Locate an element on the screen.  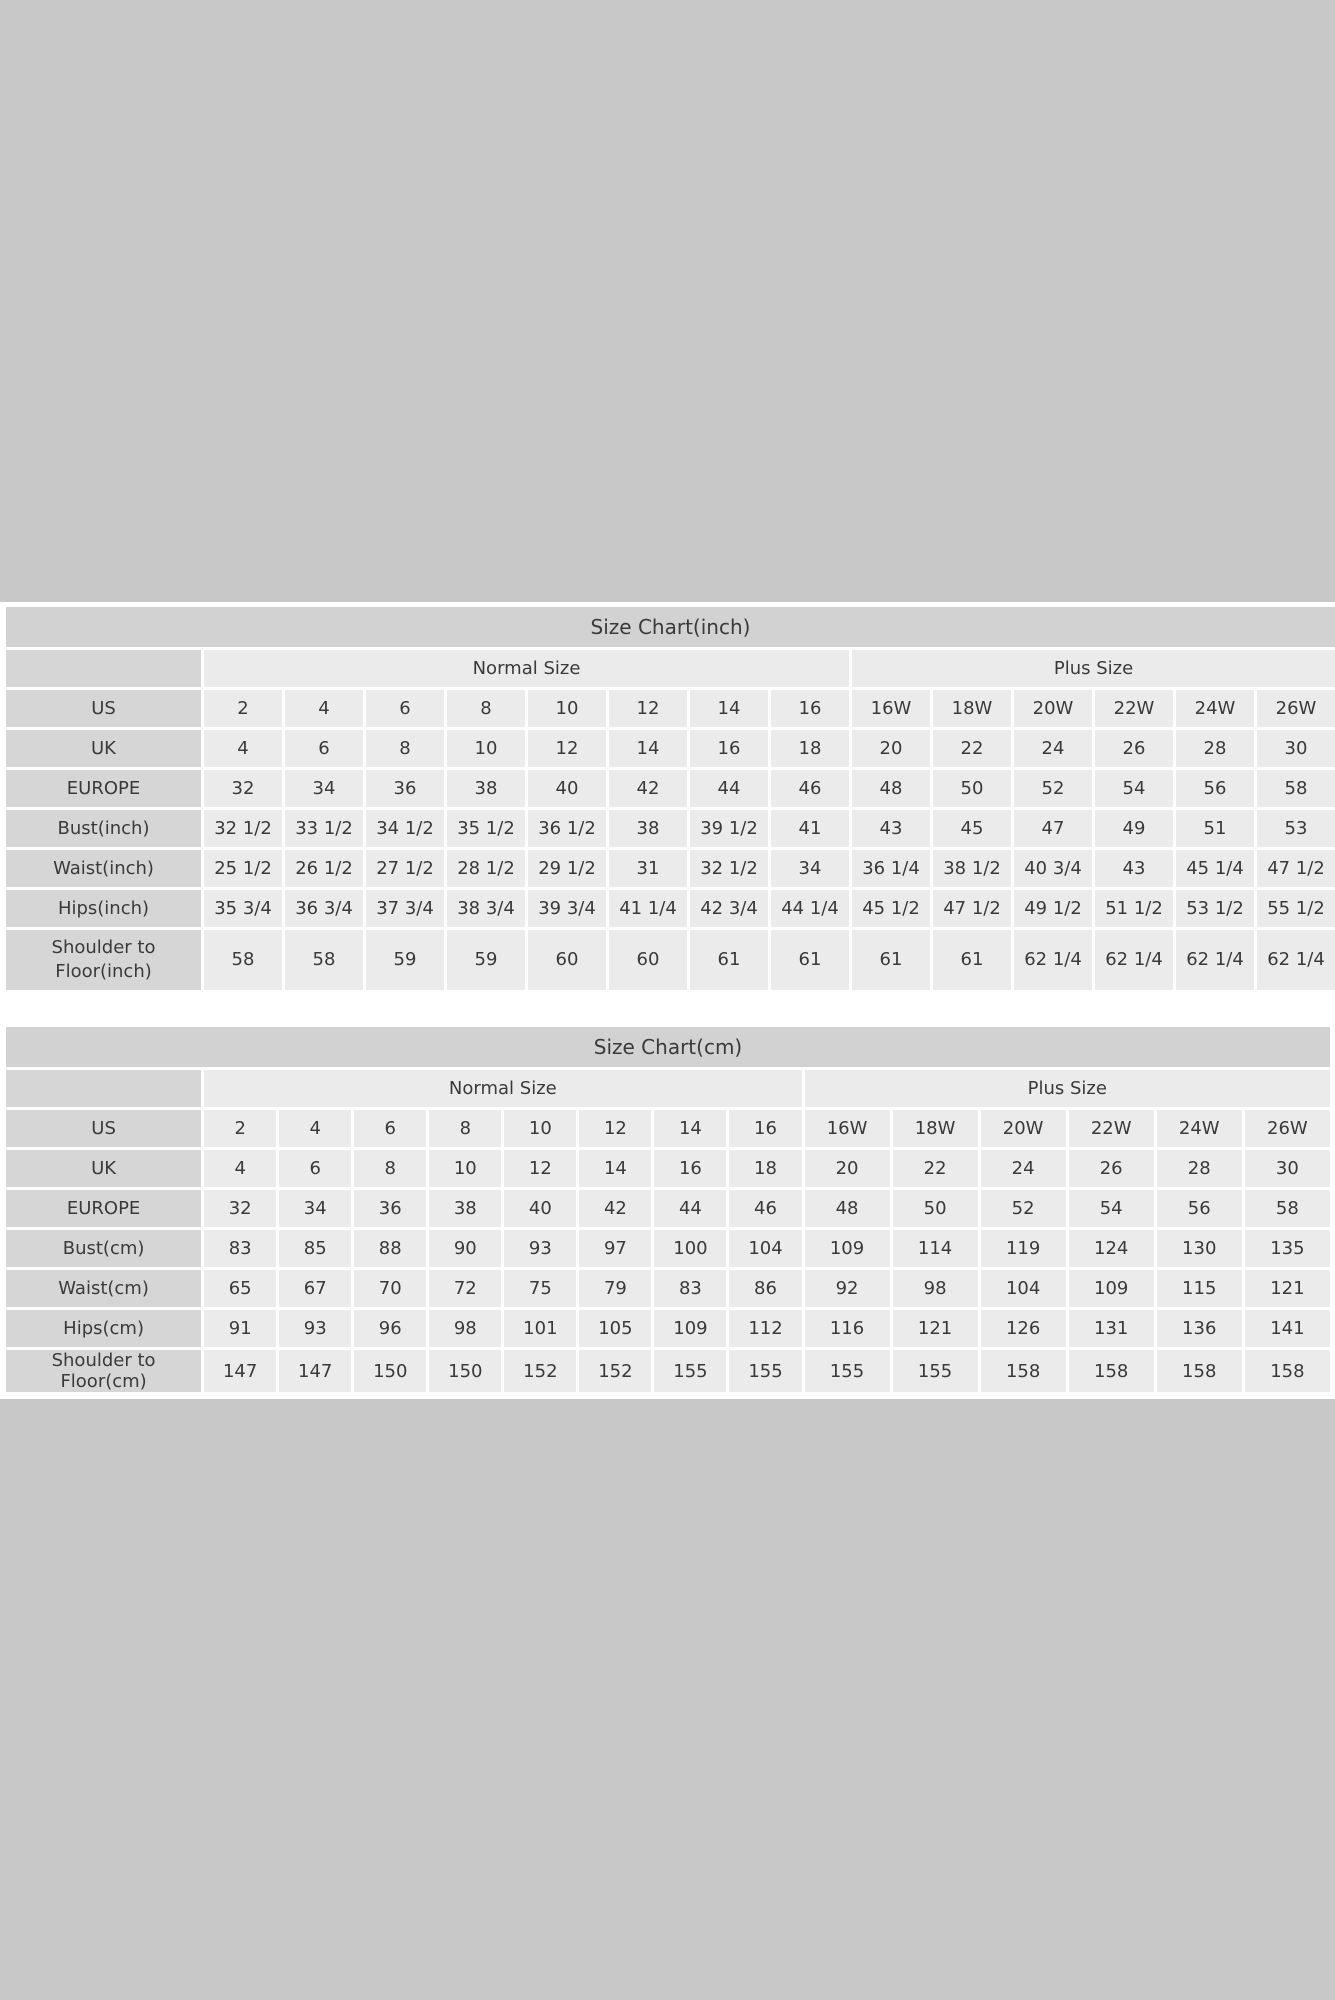
table-cell: 36 is located at coordinates (405, 788).